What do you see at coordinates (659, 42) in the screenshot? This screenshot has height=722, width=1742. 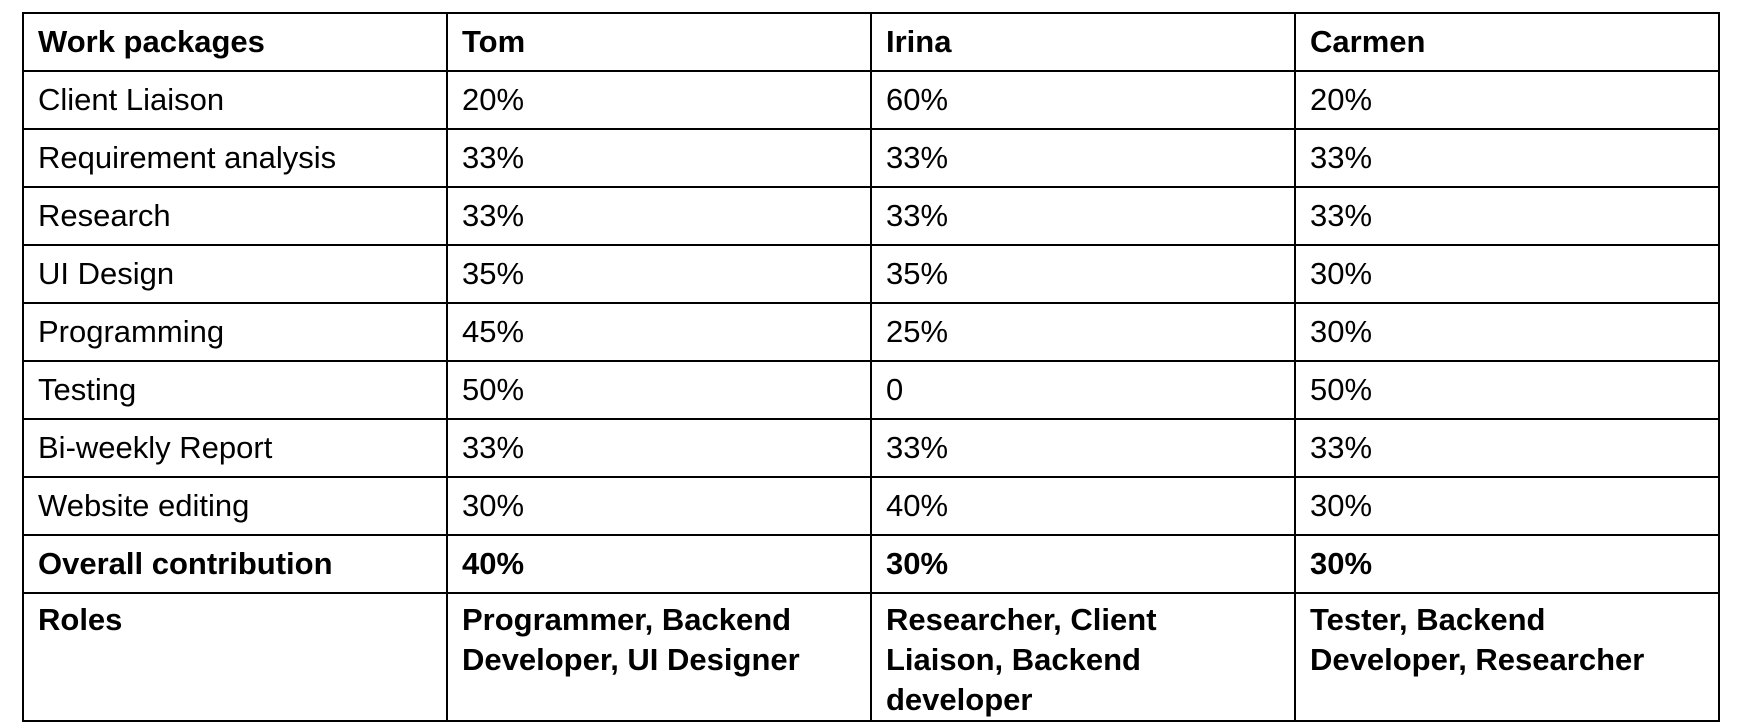 I see `header-tom: Tom` at bounding box center [659, 42].